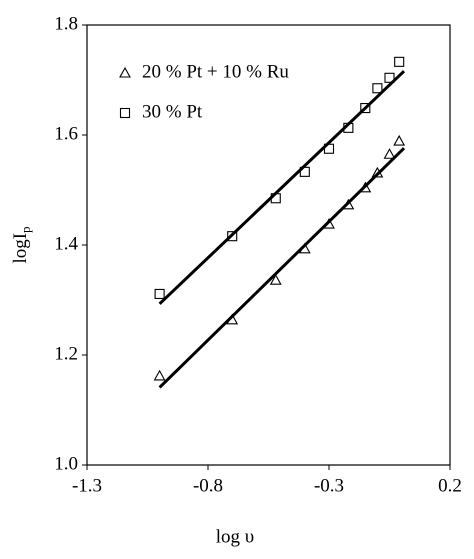  Describe the element at coordinates (25, 229) in the screenshot. I see `y-label-sub: p` at that location.